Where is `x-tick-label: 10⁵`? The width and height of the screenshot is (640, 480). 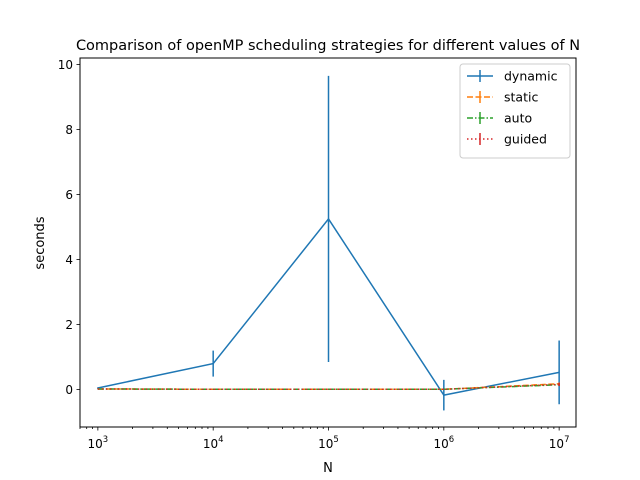
x-tick-label: 10⁵ is located at coordinates (328, 443).